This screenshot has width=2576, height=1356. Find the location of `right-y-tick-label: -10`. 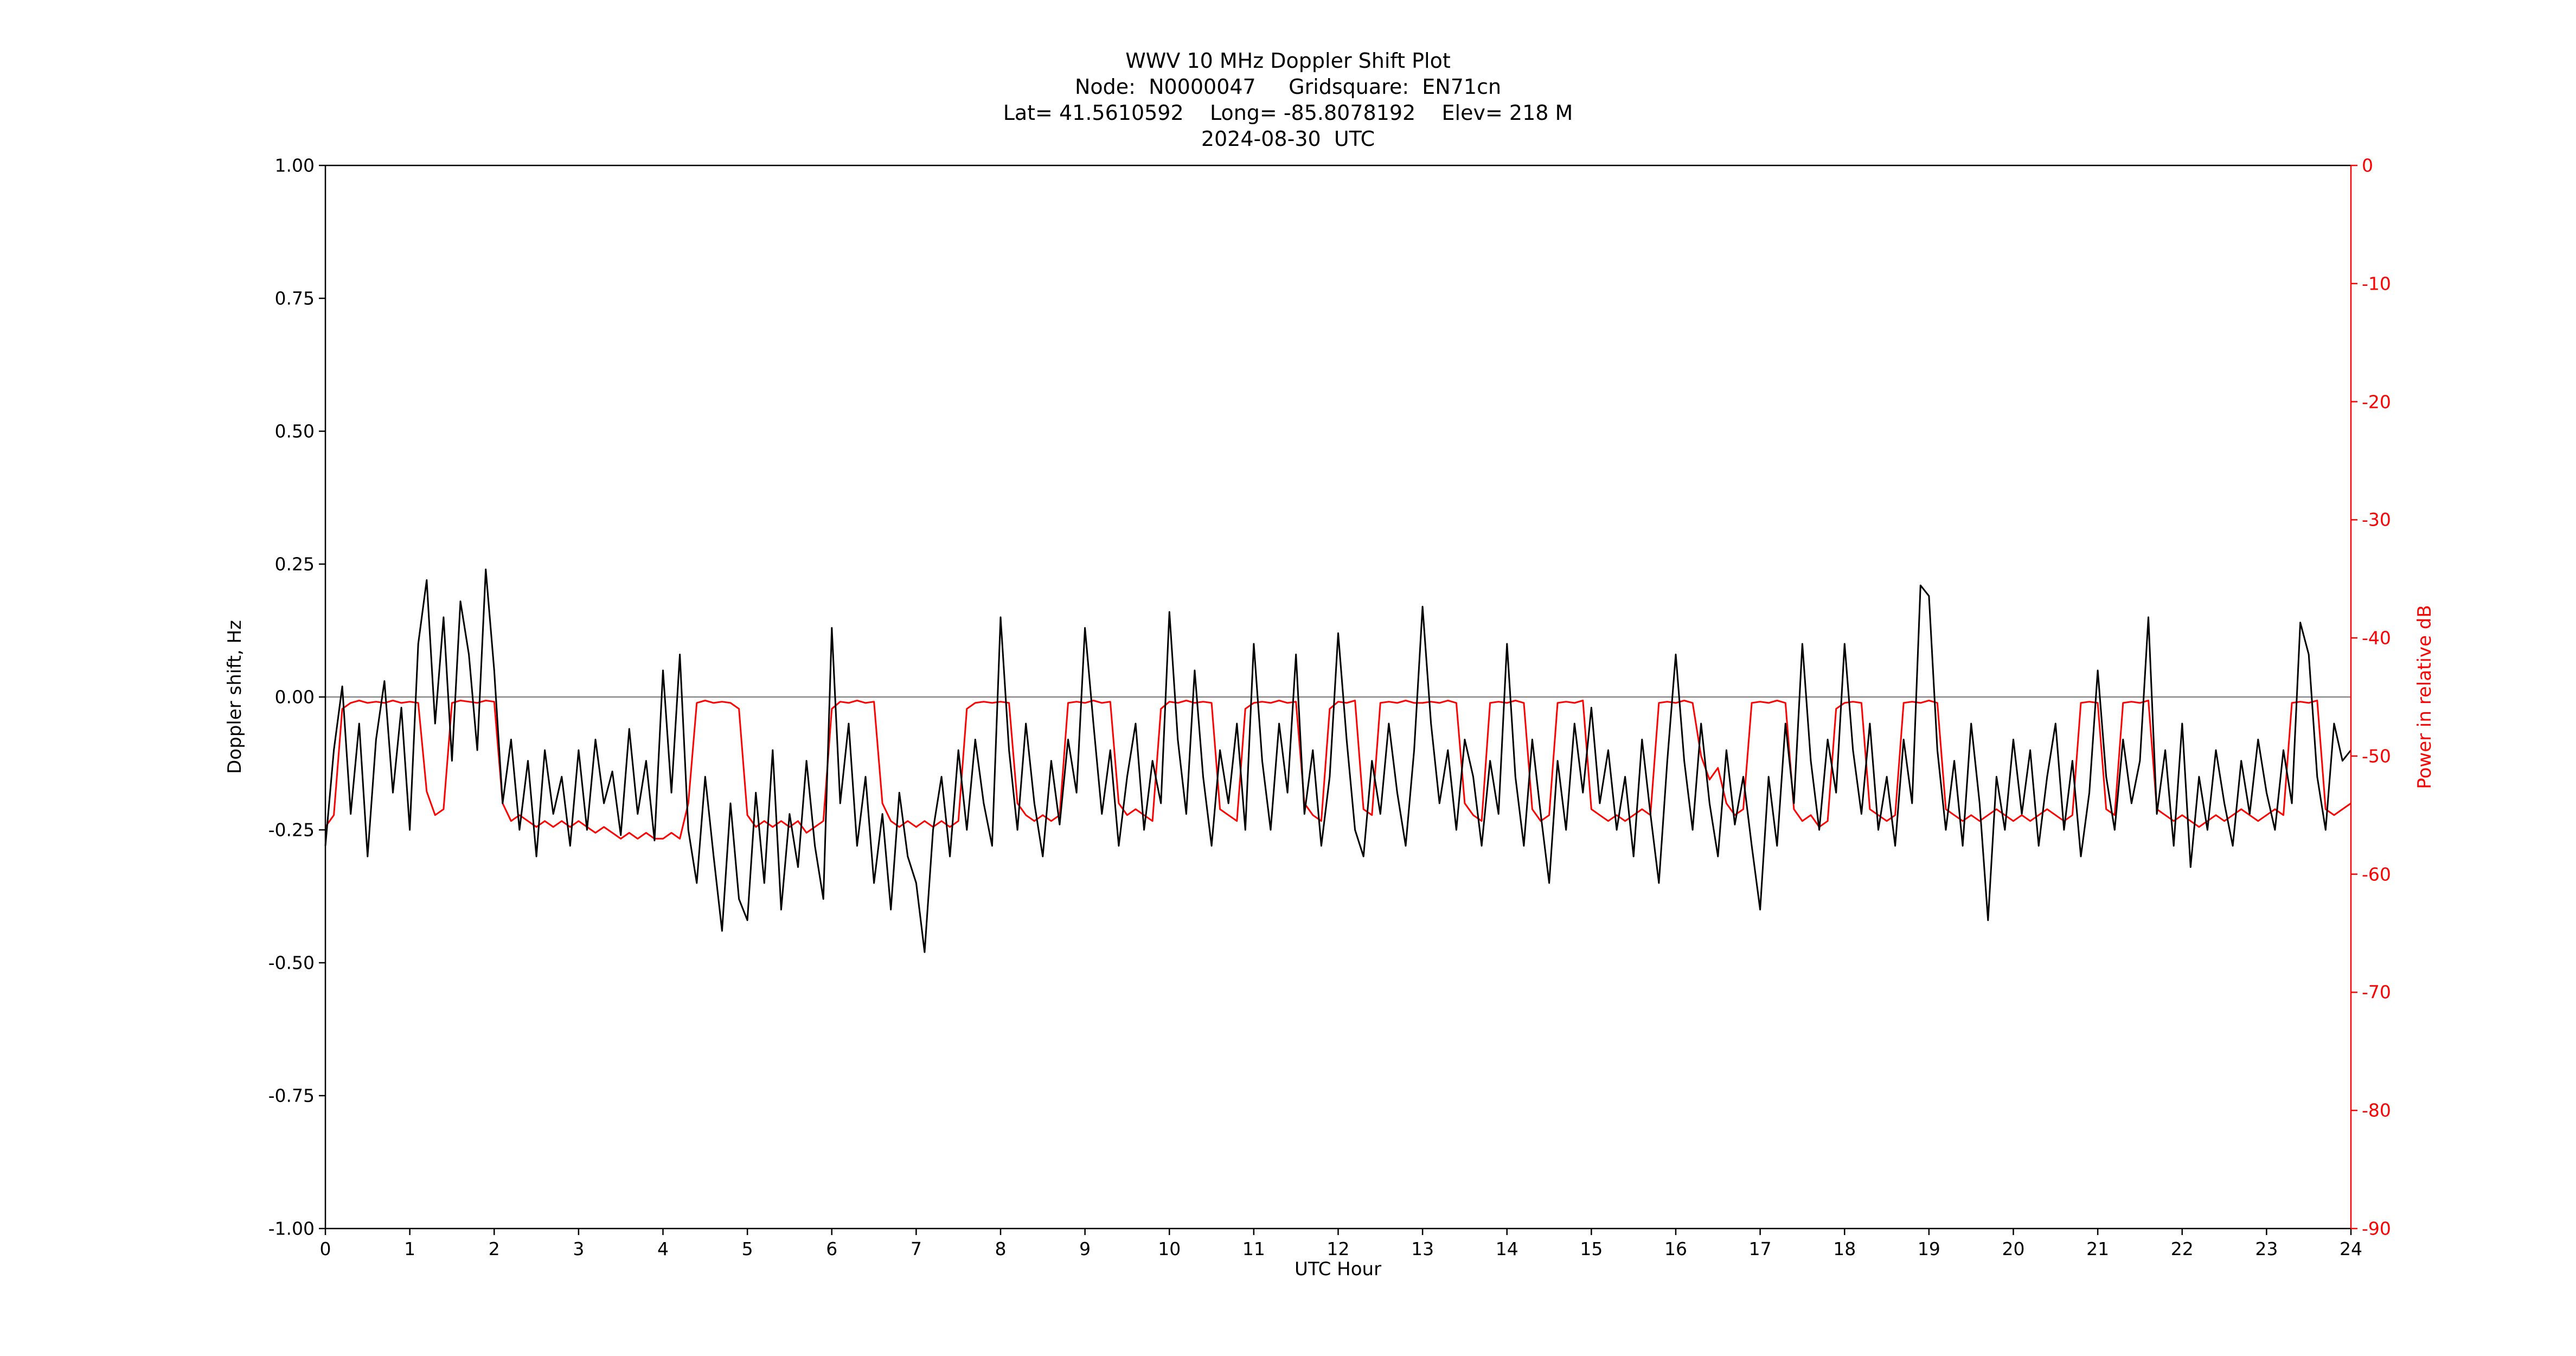

right-y-tick-label: -10 is located at coordinates (2376, 284).